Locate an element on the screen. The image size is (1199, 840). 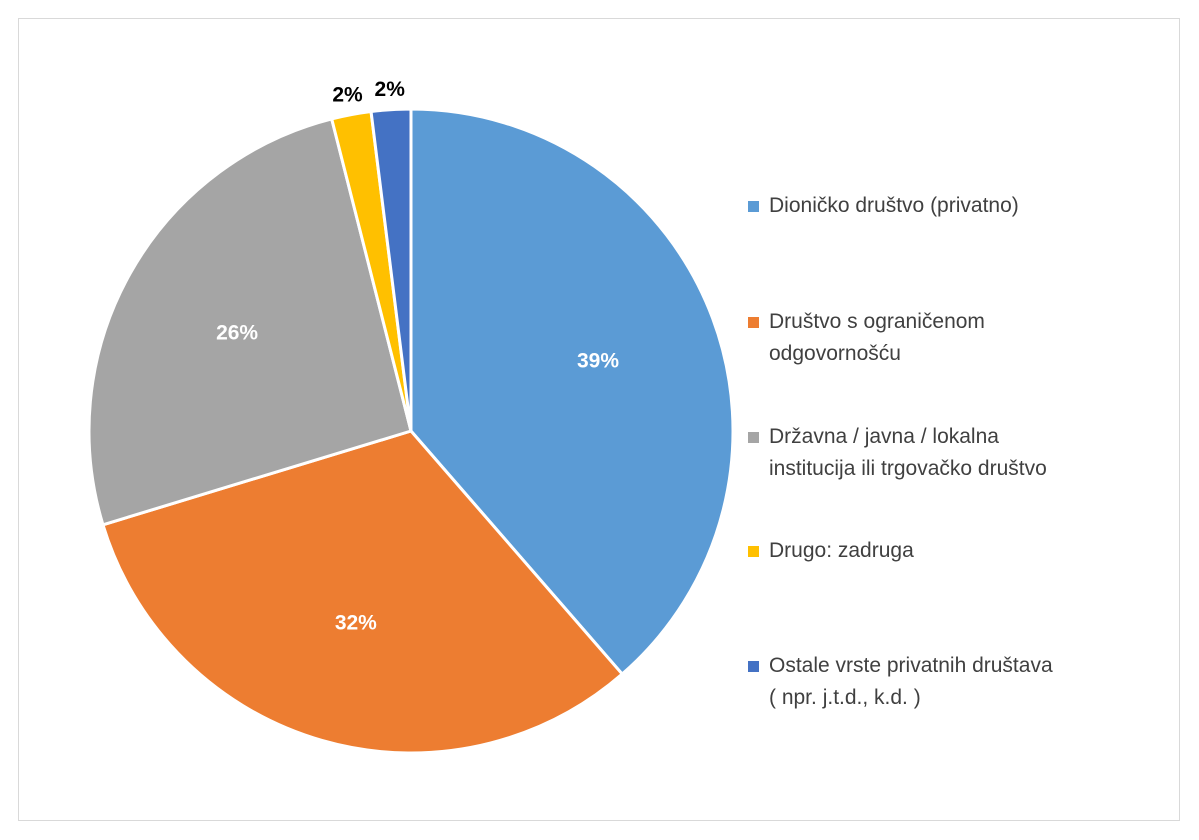
legend-label: Društvo s ograničenom odgovornošću is located at coordinates (877, 337).